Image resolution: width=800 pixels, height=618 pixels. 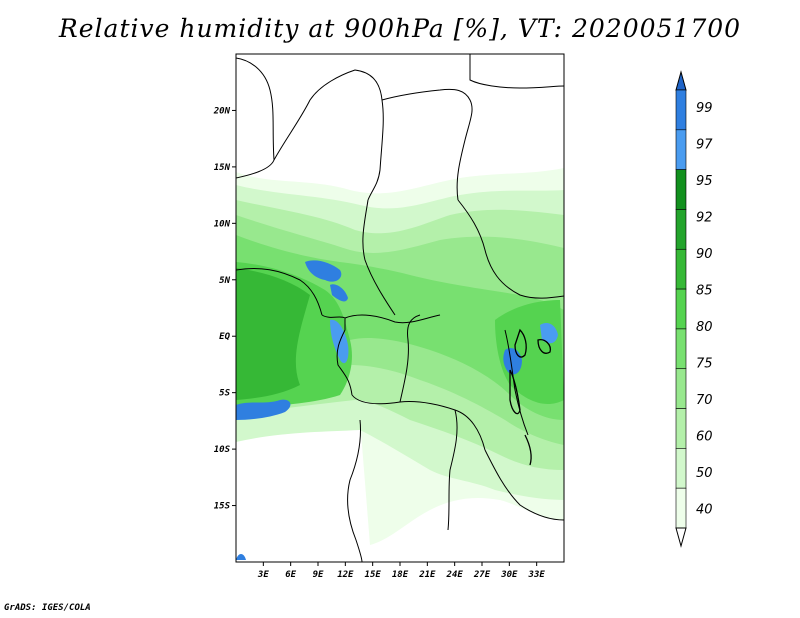 I want to click on lon-tick-label: 33E, so click(x=537, y=575).